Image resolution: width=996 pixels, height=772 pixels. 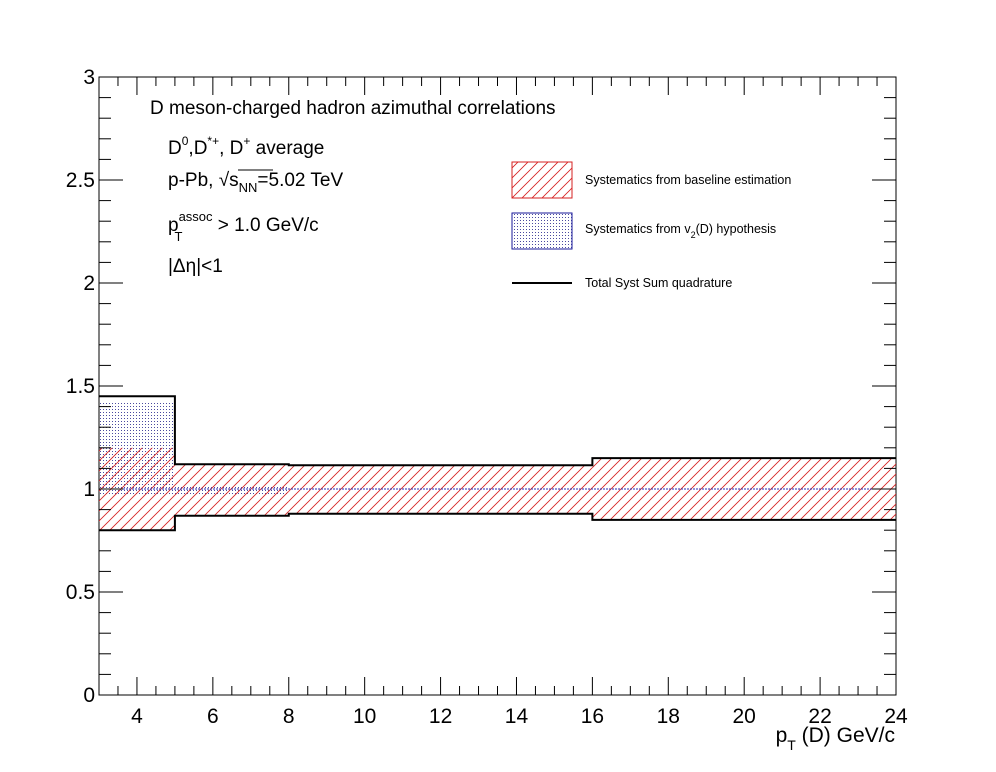 I want to click on legend-baseline-swatch, so click(x=542, y=180).